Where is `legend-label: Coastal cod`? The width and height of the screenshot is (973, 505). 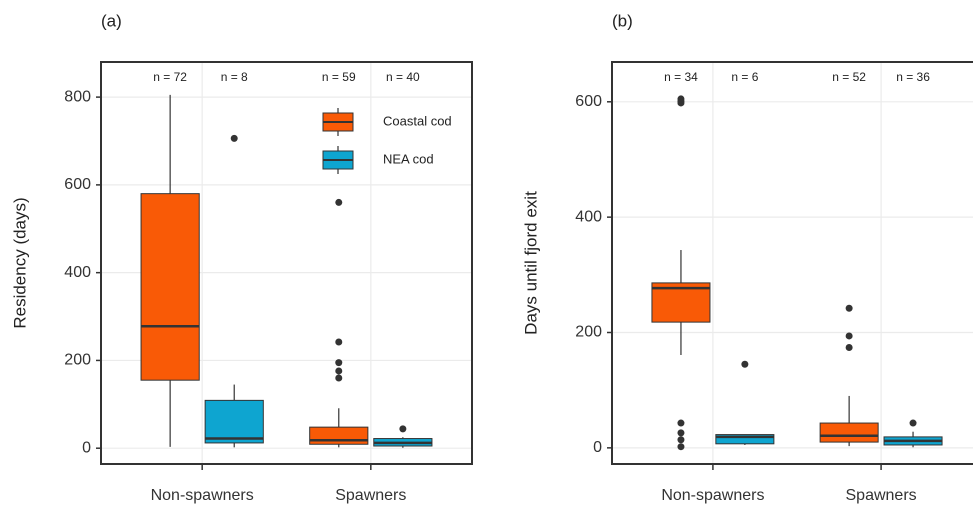 legend-label: Coastal cod is located at coordinates (417, 120).